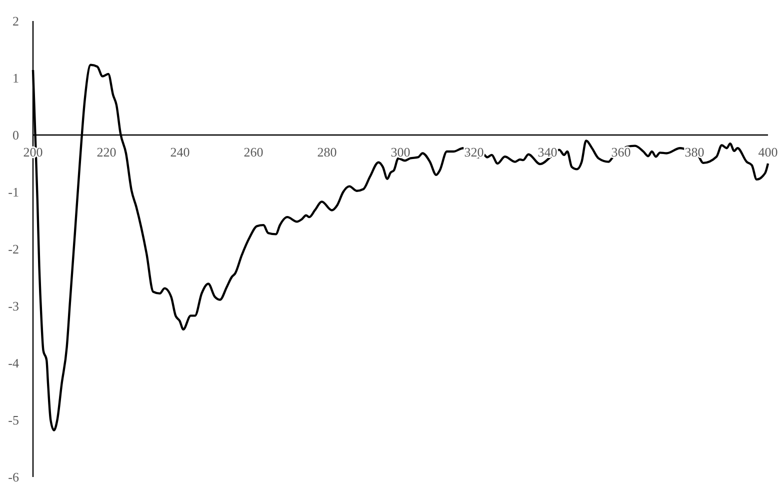 This screenshot has height=482, width=779. I want to click on x-tick-label: 400, so click(768, 152).